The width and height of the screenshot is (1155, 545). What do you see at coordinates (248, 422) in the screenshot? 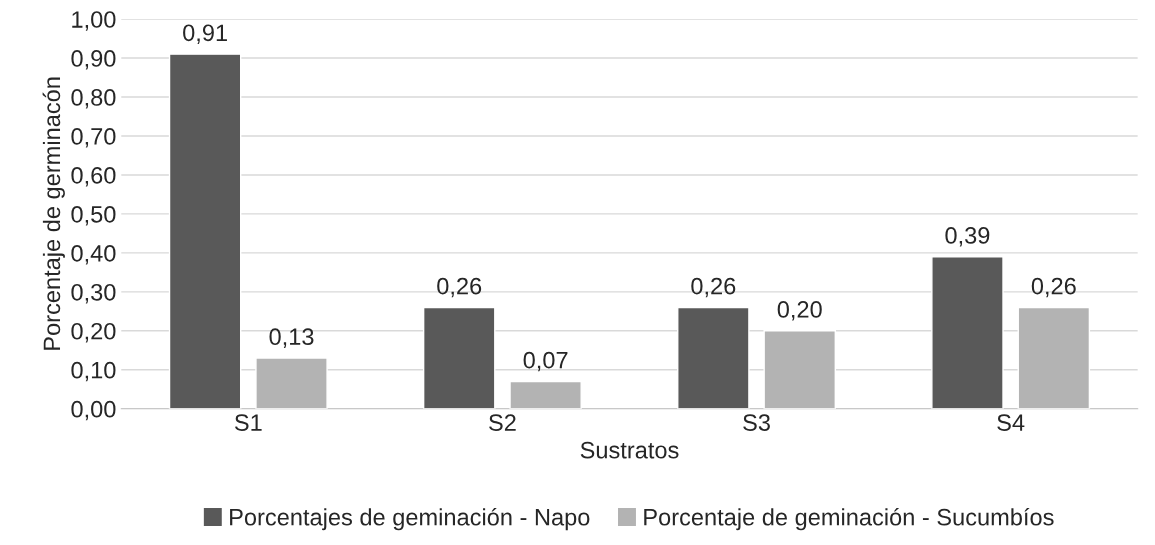
I see `x-tick-label: S1` at bounding box center [248, 422].